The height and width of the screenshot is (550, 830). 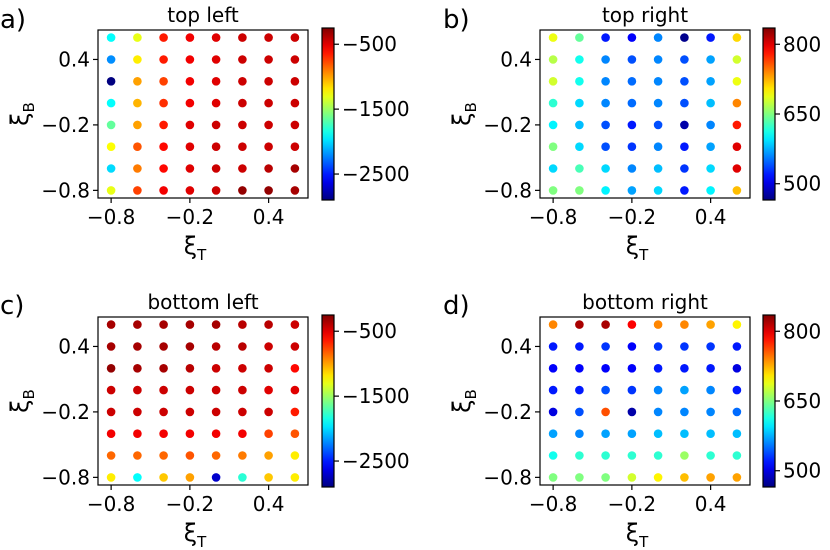 I want to click on panel-letter: d), so click(x=456, y=306).